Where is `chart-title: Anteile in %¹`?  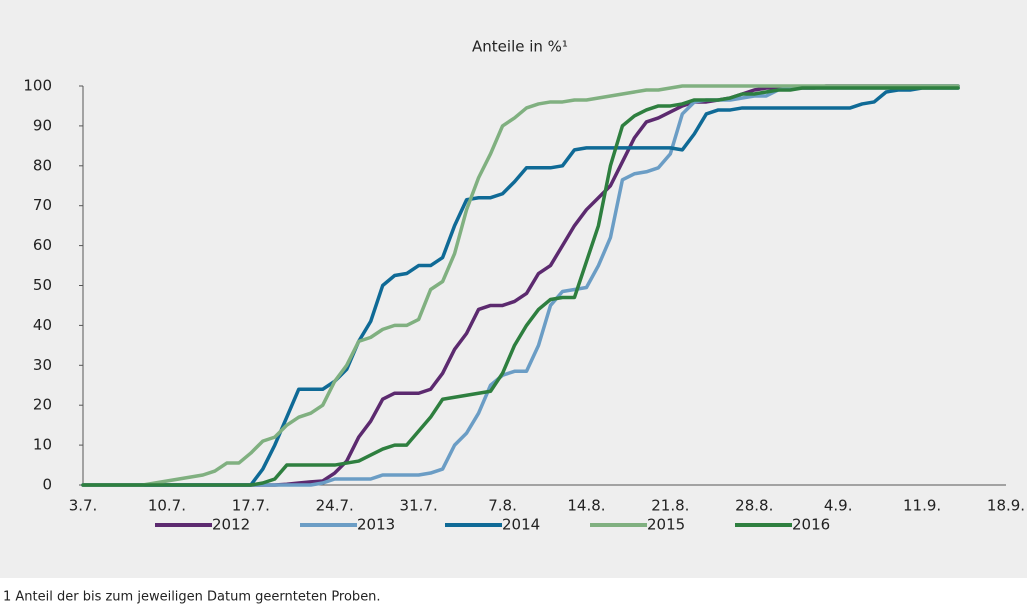
chart-title: Anteile in %¹ is located at coordinates (520, 47).